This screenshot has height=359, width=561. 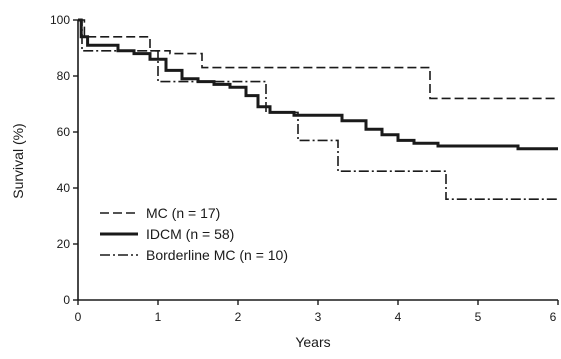 I want to click on x-tick-label: 2, so click(x=238, y=317).